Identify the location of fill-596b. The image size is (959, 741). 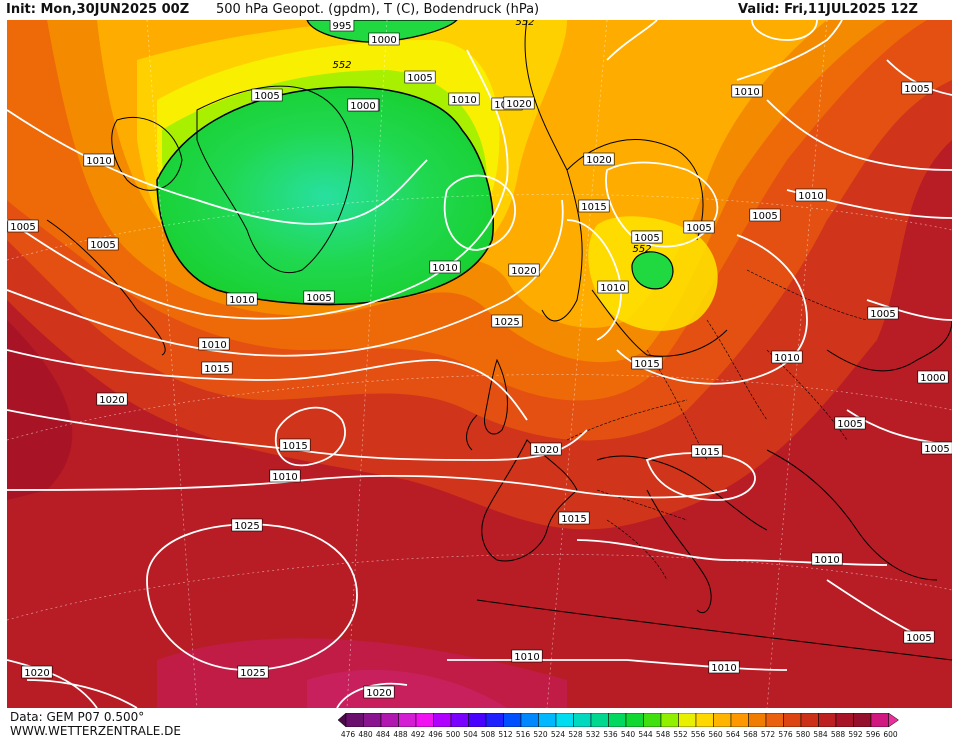
(407, 688).